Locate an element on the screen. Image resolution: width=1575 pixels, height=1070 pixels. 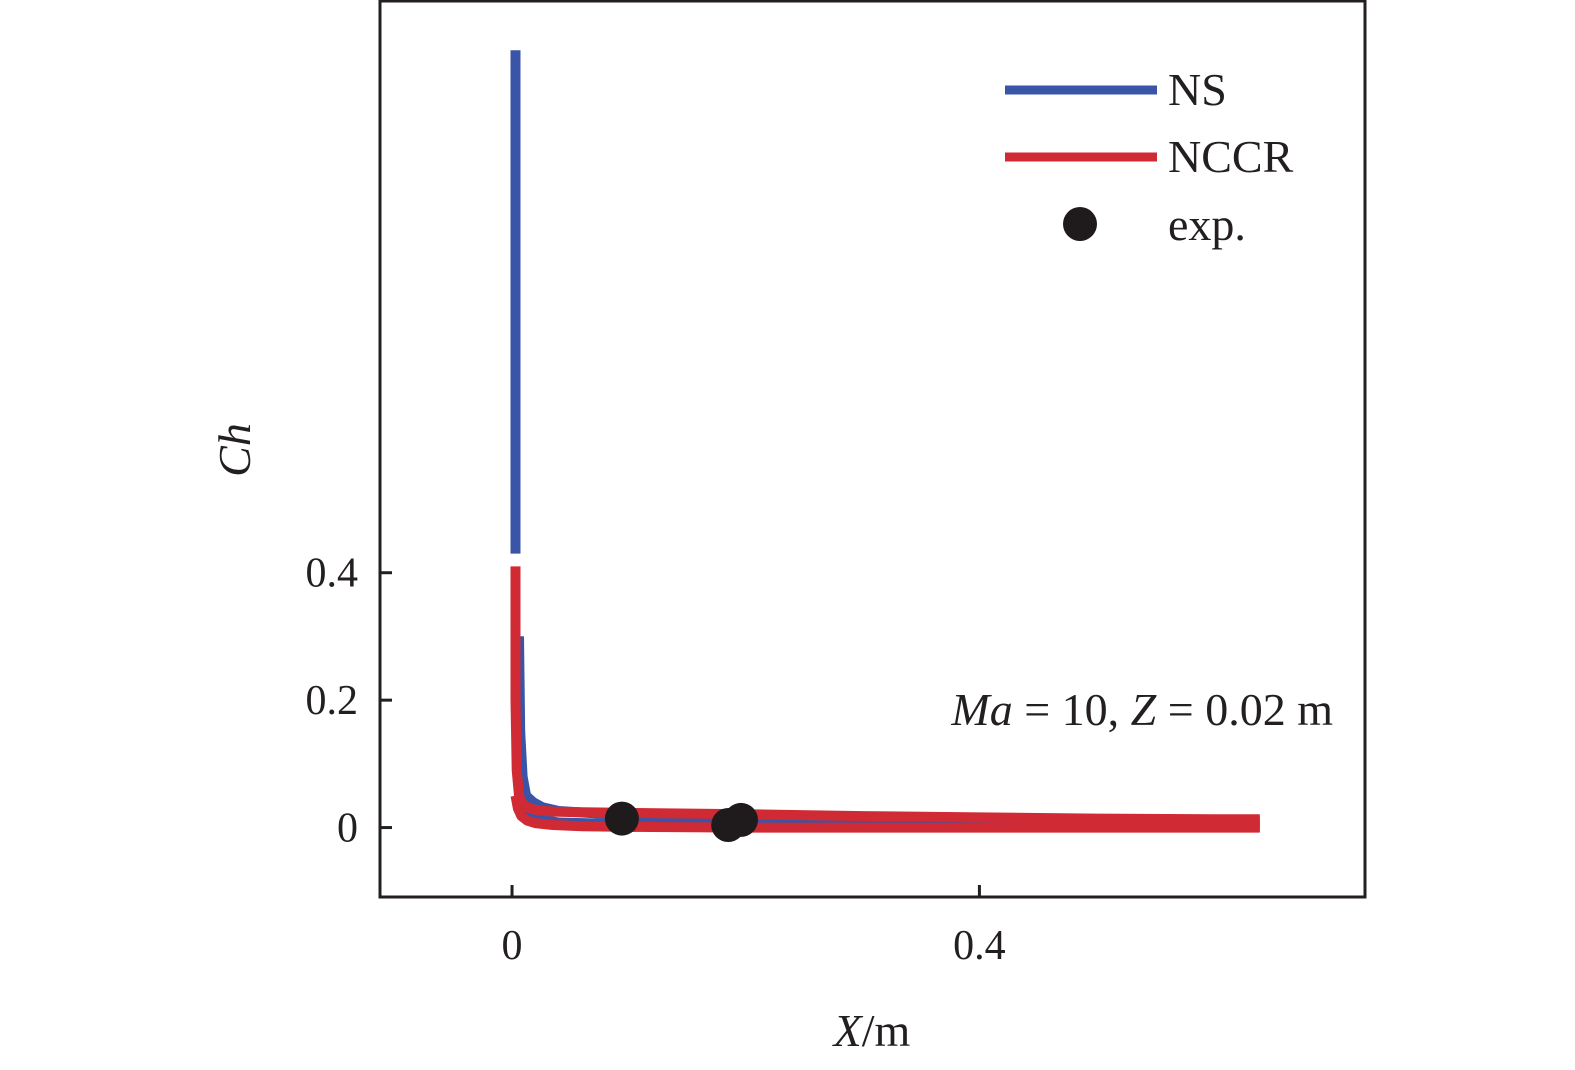
y-tick-label: 0.2 is located at coordinates (332, 701).